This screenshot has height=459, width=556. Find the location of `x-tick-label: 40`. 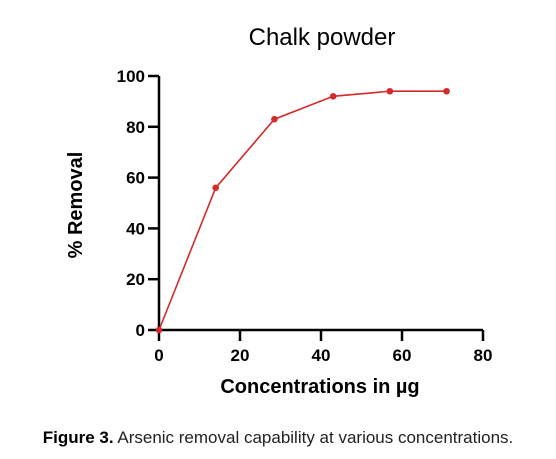

x-tick-label: 40 is located at coordinates (321, 355).